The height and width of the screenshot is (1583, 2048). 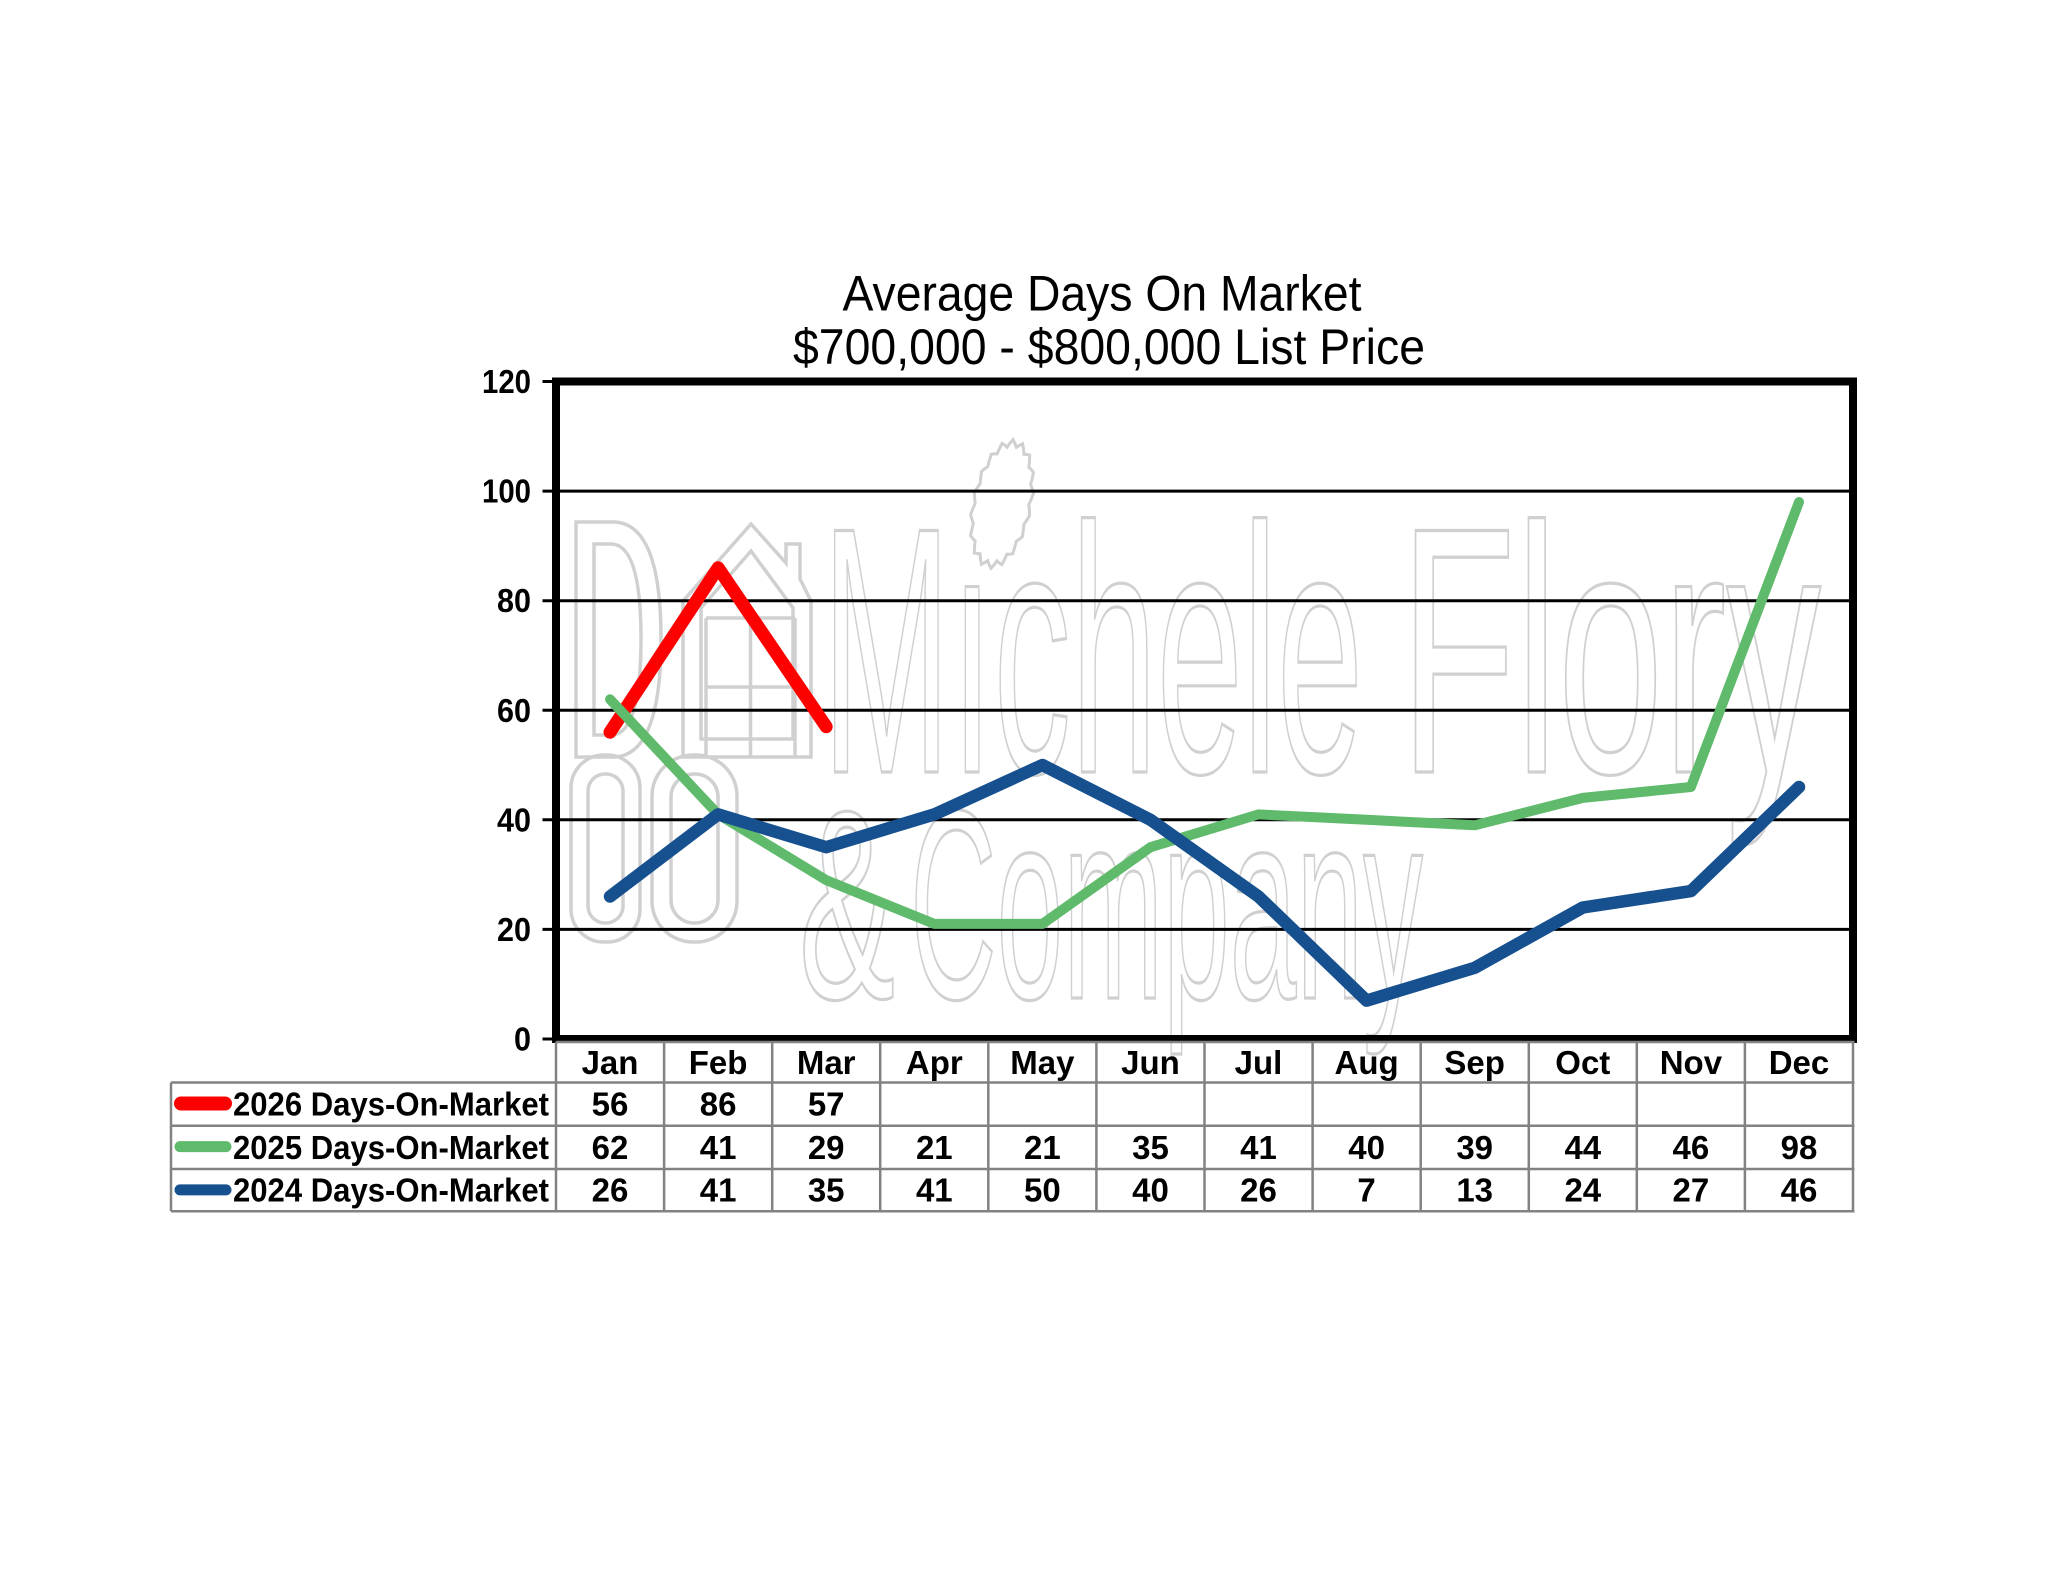 I want to click on svg-text: Aug, so click(x=1367, y=1062).